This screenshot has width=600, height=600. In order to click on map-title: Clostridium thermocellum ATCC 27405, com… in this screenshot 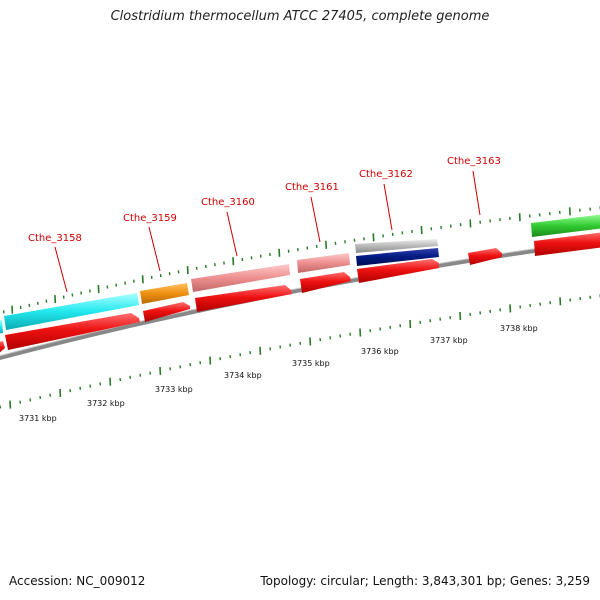, I will do `click(300, 16)`.